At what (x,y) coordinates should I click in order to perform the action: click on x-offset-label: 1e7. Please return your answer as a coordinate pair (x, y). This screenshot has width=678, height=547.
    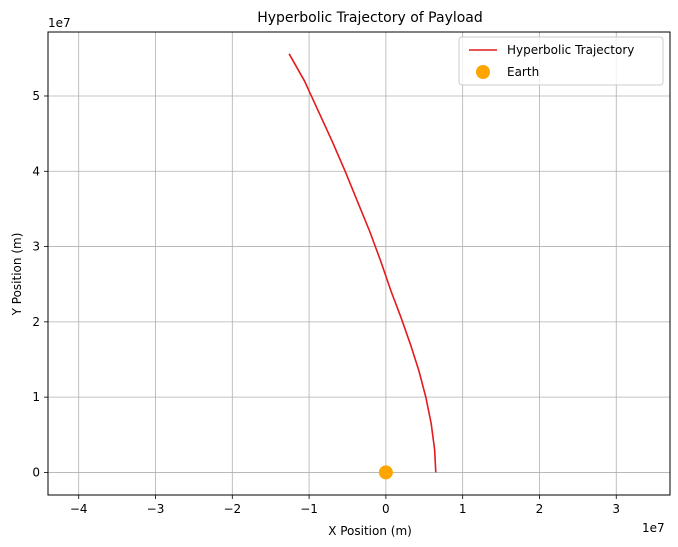
    Looking at the image, I should click on (653, 528).